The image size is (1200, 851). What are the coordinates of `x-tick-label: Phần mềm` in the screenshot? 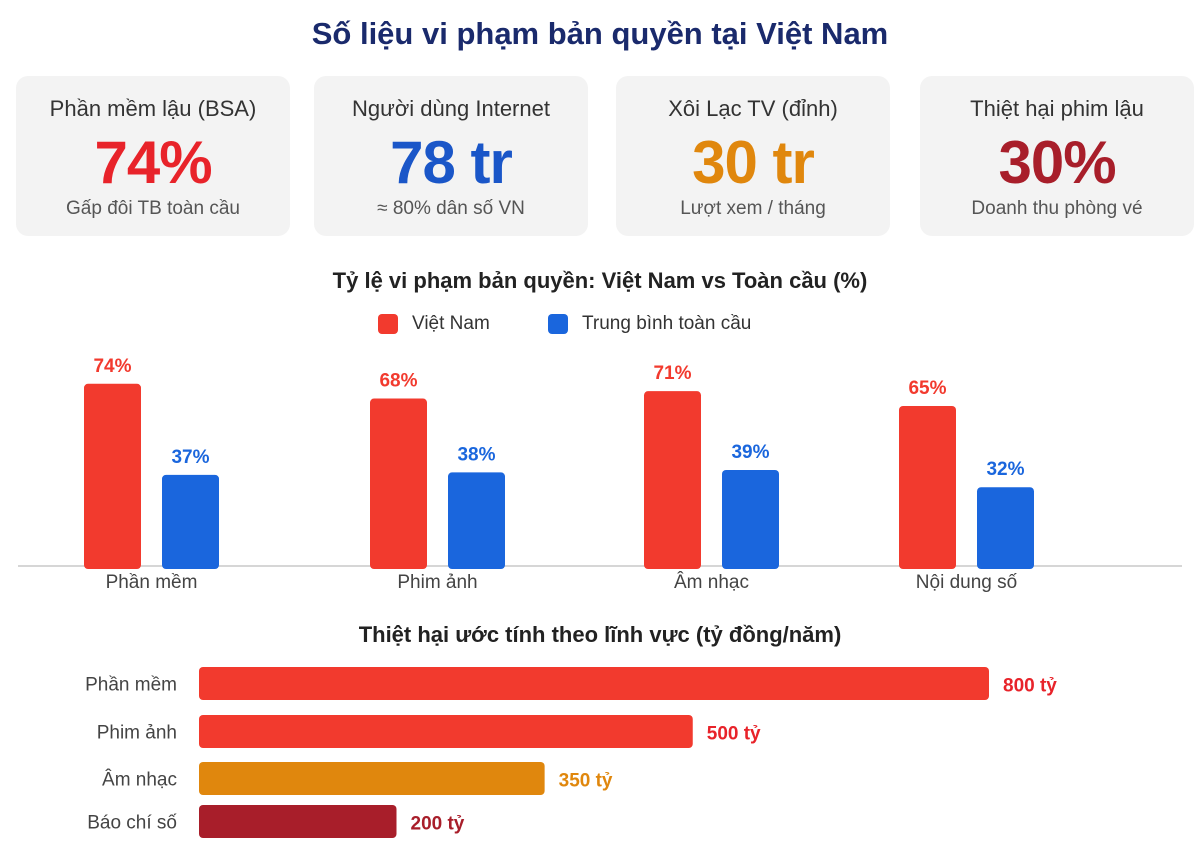 It's located at (152, 582).